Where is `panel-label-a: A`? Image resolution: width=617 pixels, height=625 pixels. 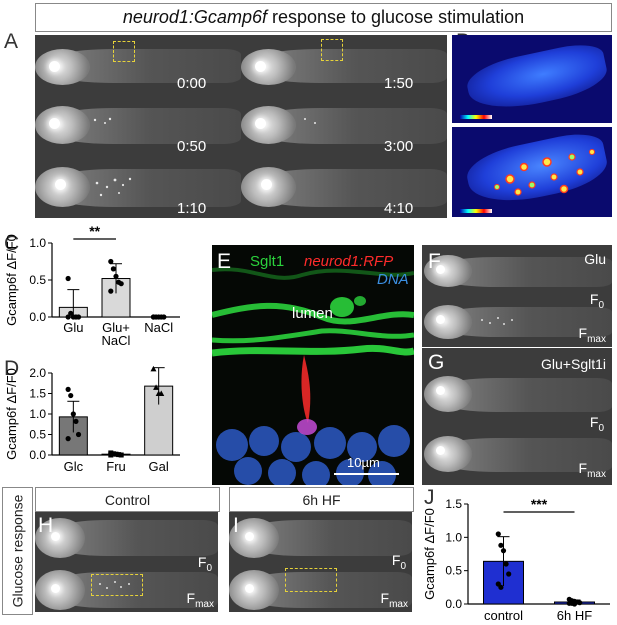
panel-label-a: A is located at coordinates (11, 41).